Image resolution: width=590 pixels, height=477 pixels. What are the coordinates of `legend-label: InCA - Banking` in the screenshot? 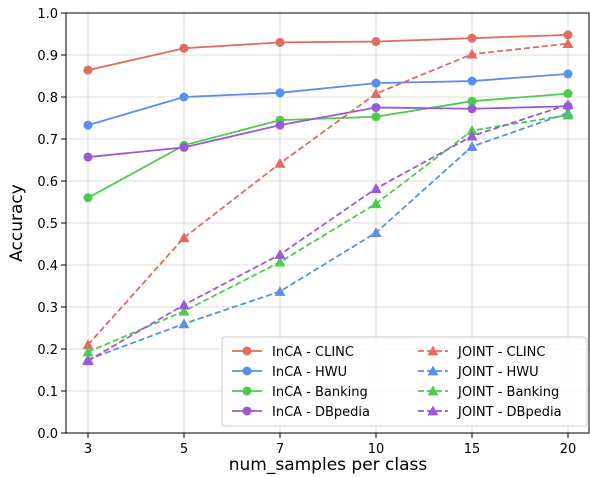 It's located at (320, 392).